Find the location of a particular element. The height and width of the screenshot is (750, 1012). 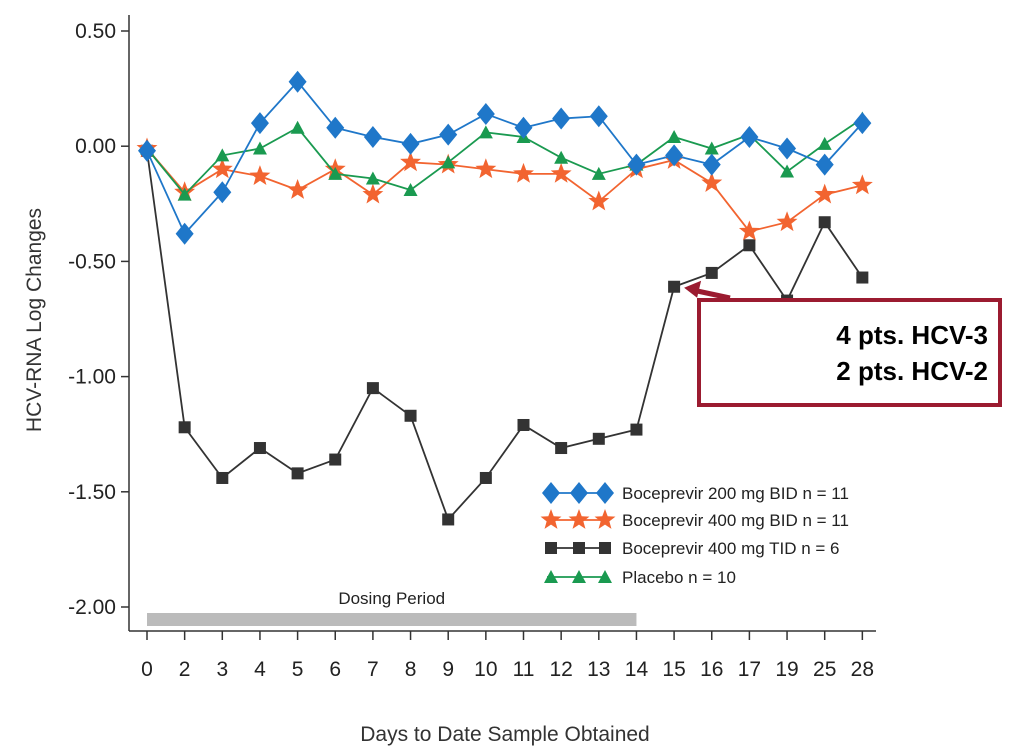

legend-item: Boceprevir 400 mg BID n = 11 is located at coordinates (694, 519).